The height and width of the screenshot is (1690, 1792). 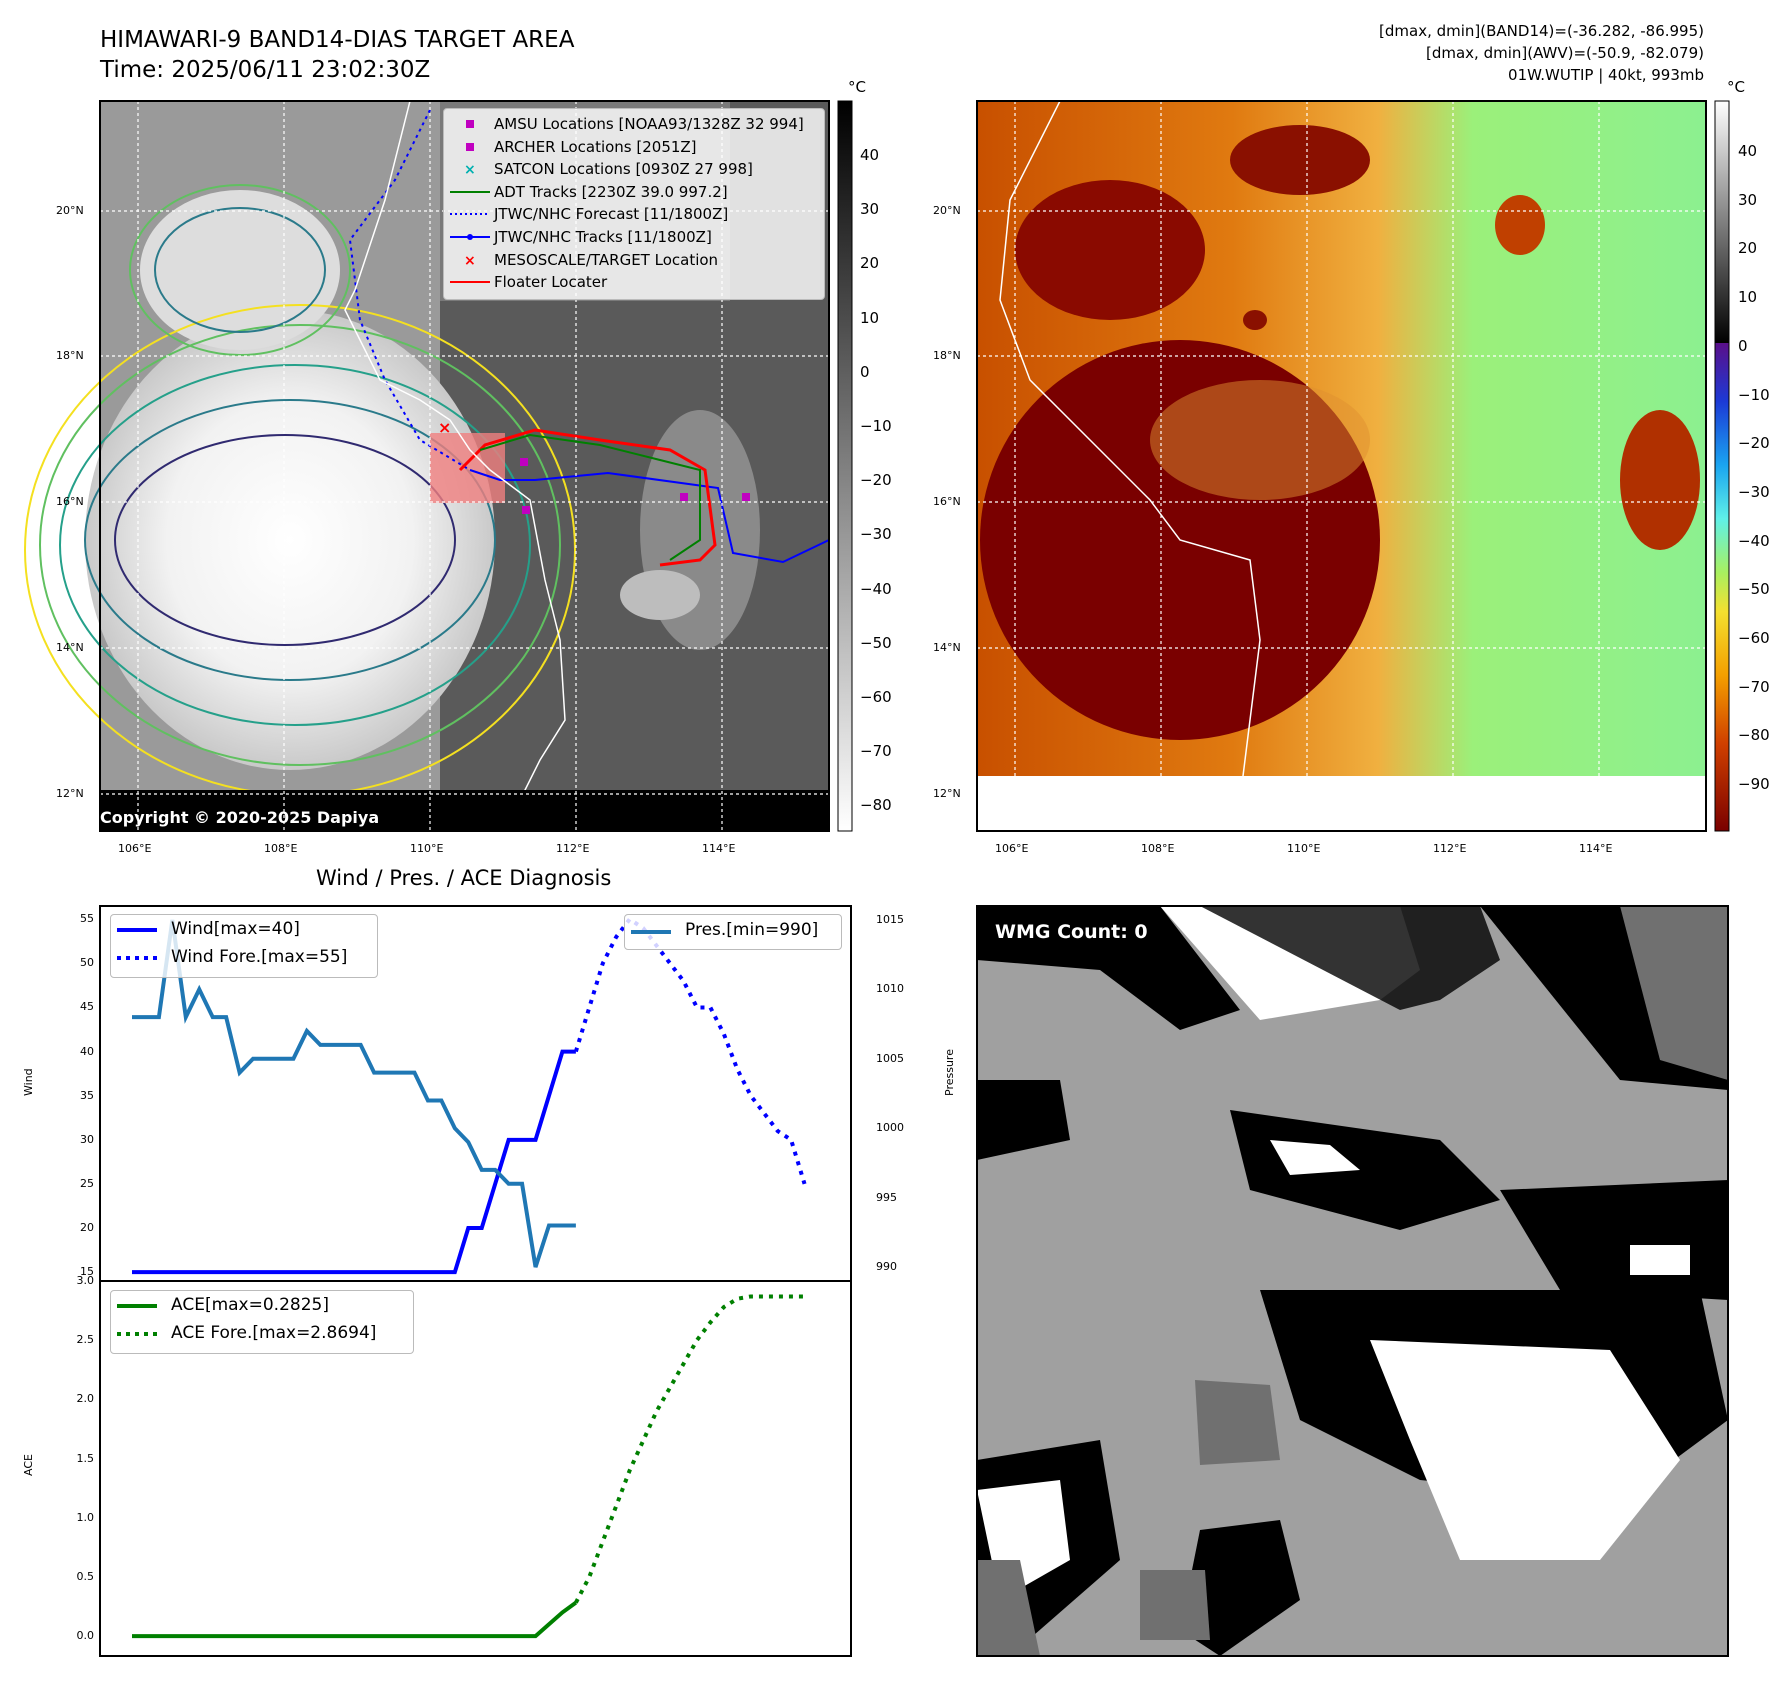 What do you see at coordinates (468, 1466) in the screenshot?
I see `ace-chart-marks` at bounding box center [468, 1466].